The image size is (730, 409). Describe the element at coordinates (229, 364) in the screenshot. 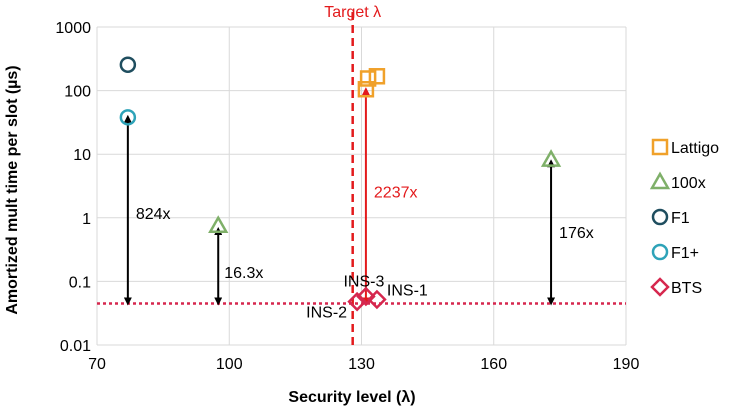

I see `x-tick-label: 100` at that location.